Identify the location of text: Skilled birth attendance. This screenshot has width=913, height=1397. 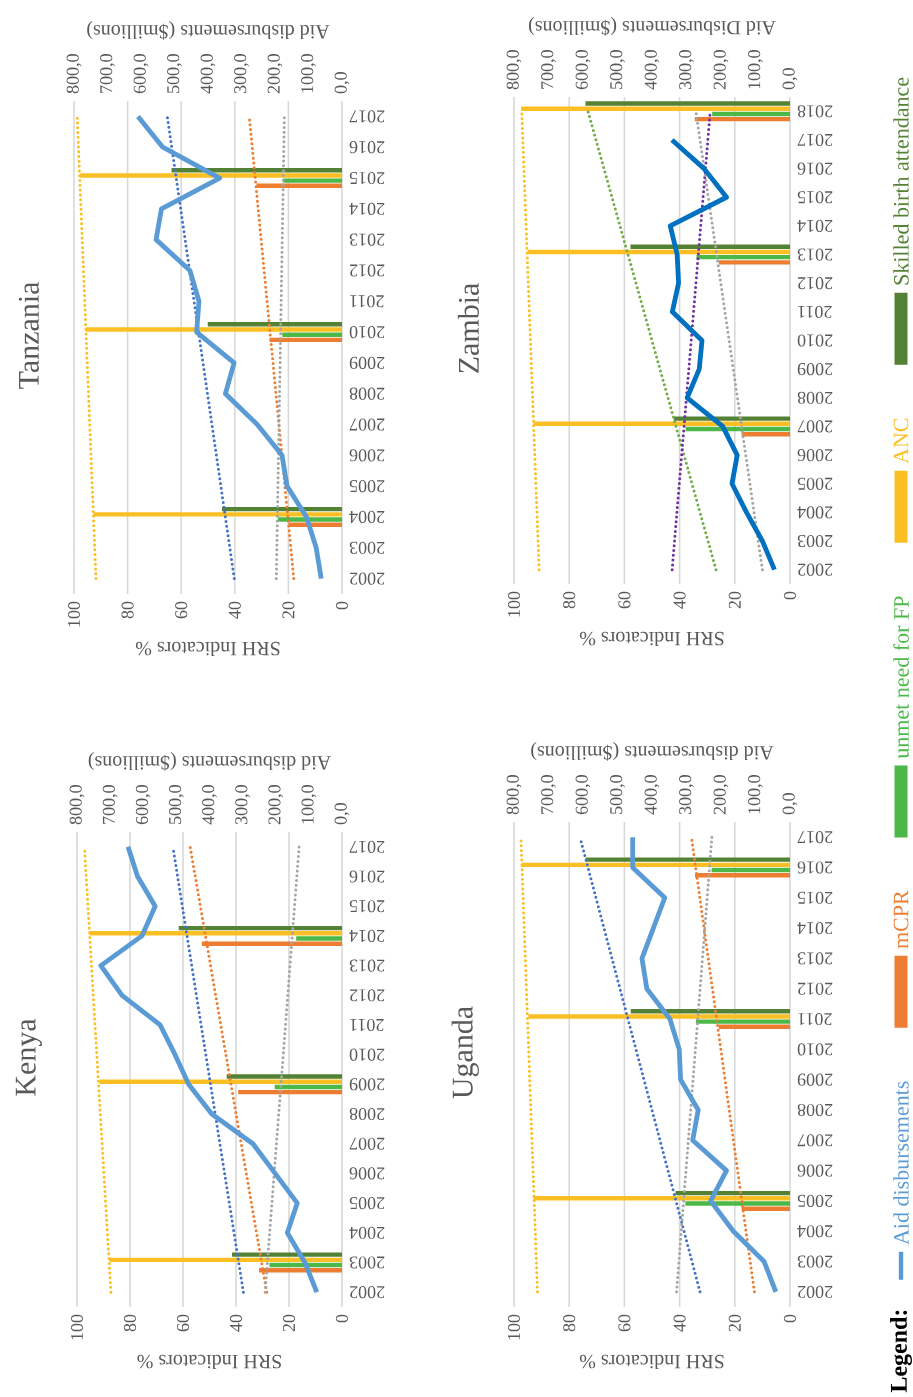
(901, 181).